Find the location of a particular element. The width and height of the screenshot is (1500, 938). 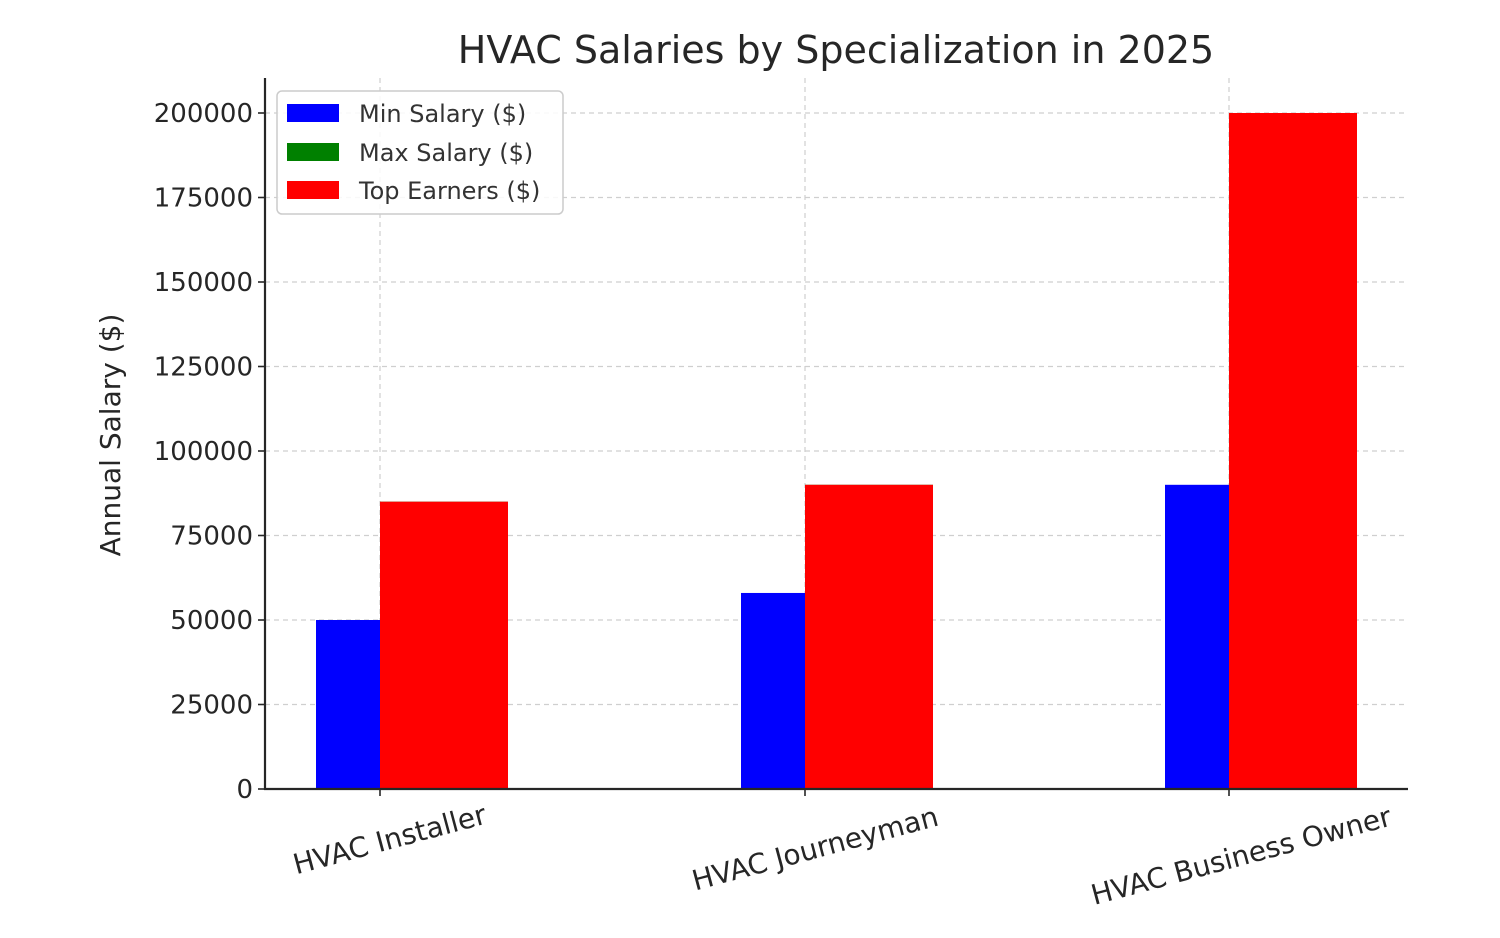

y-axis-label: Annual Salary ($) is located at coordinates (110, 435).